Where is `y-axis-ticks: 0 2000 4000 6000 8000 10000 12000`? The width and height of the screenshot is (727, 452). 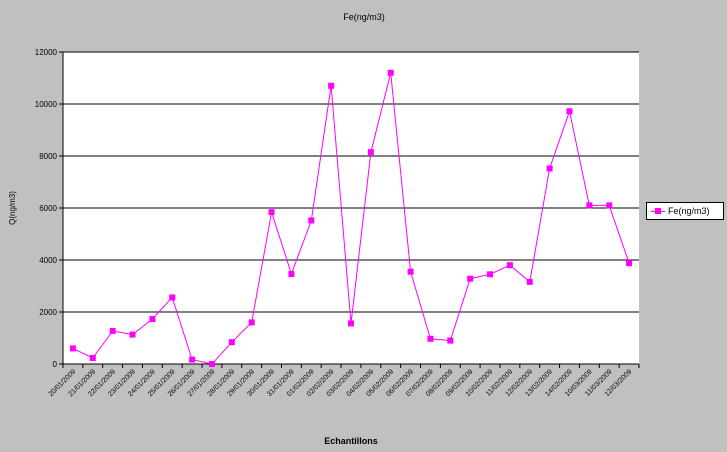
y-axis-ticks: 0 2000 4000 6000 8000 10000 12000 is located at coordinates (49, 208).